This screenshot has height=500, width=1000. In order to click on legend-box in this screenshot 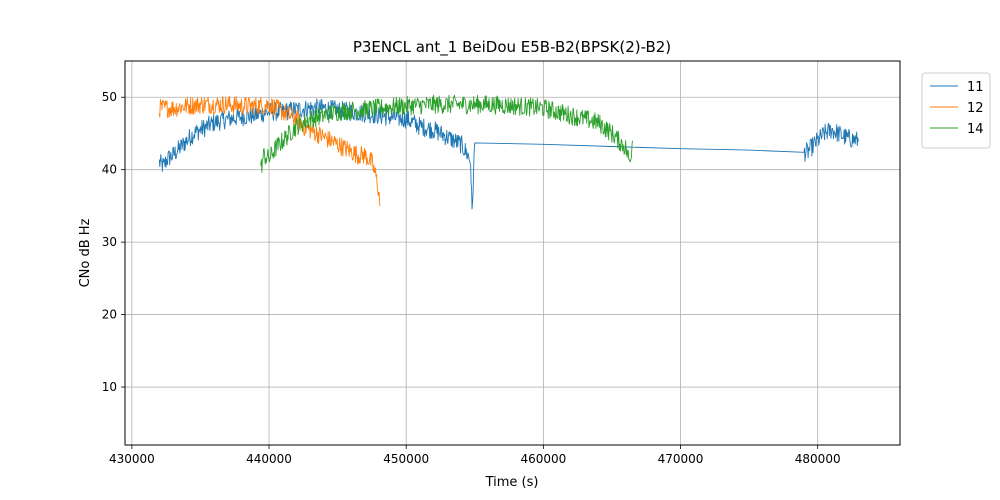, I will do `click(956, 110)`.